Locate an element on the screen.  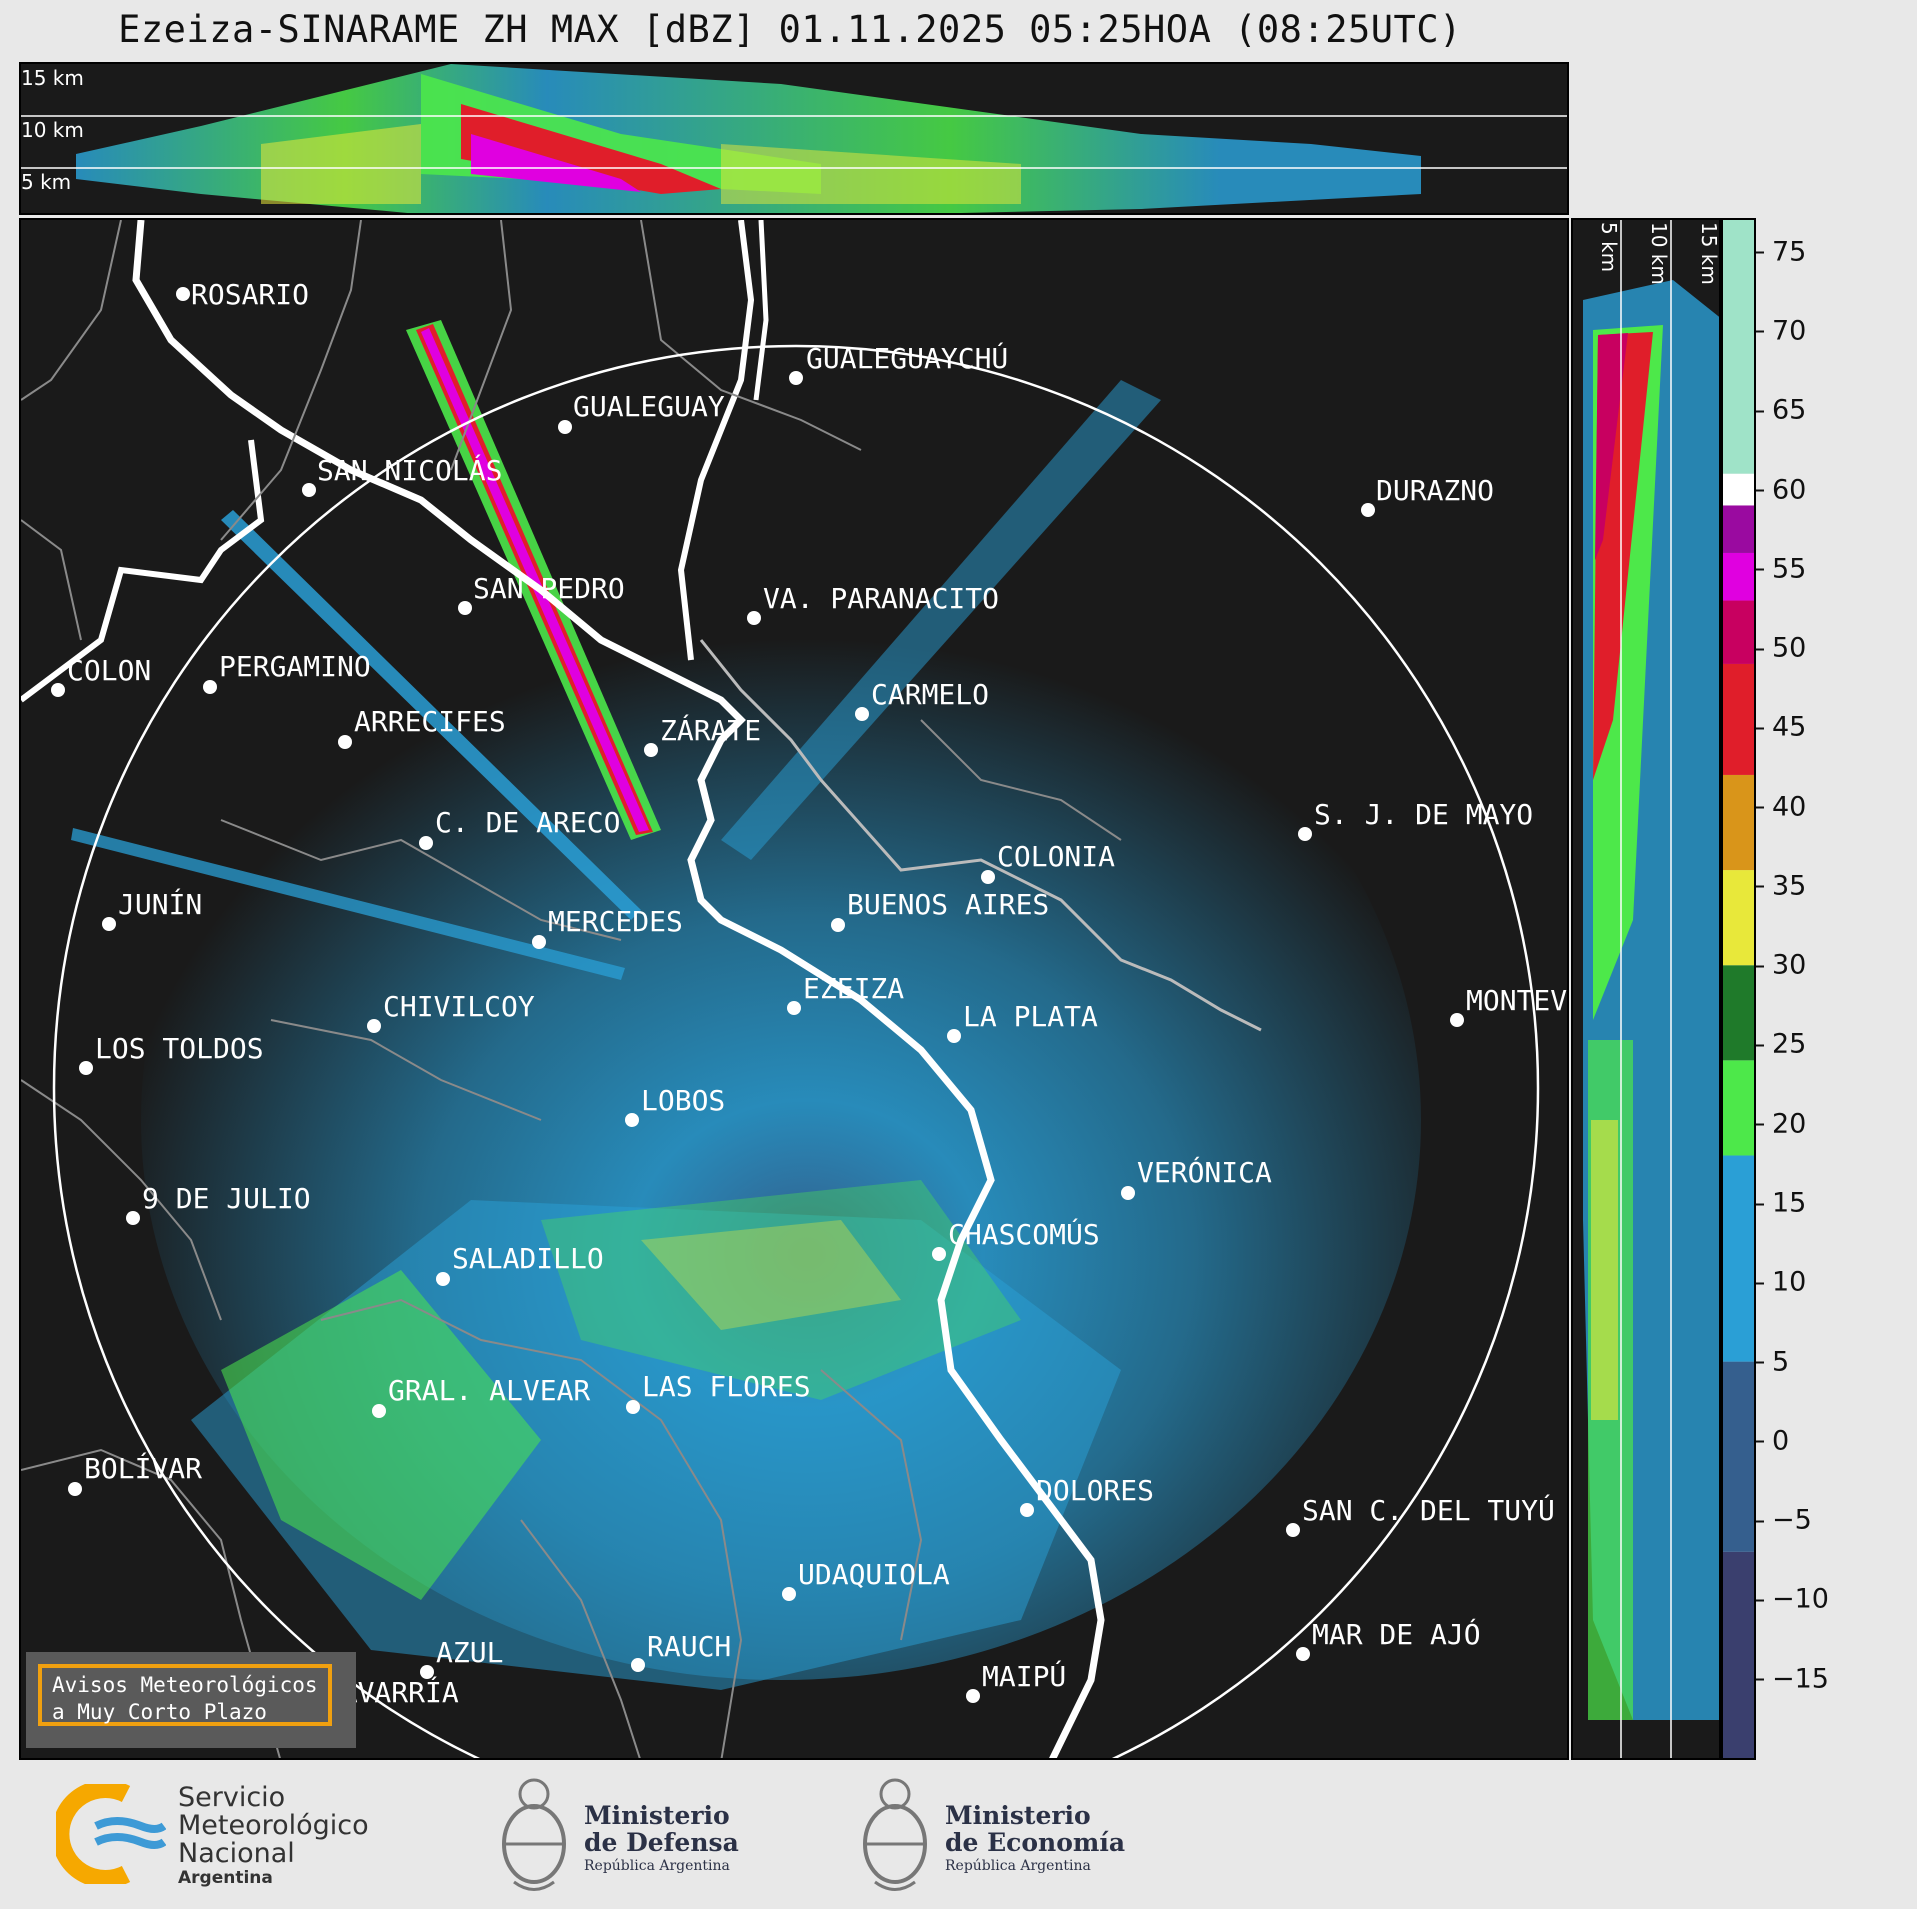
colorbar-tick-label: 20 is located at coordinates (1789, 1124).